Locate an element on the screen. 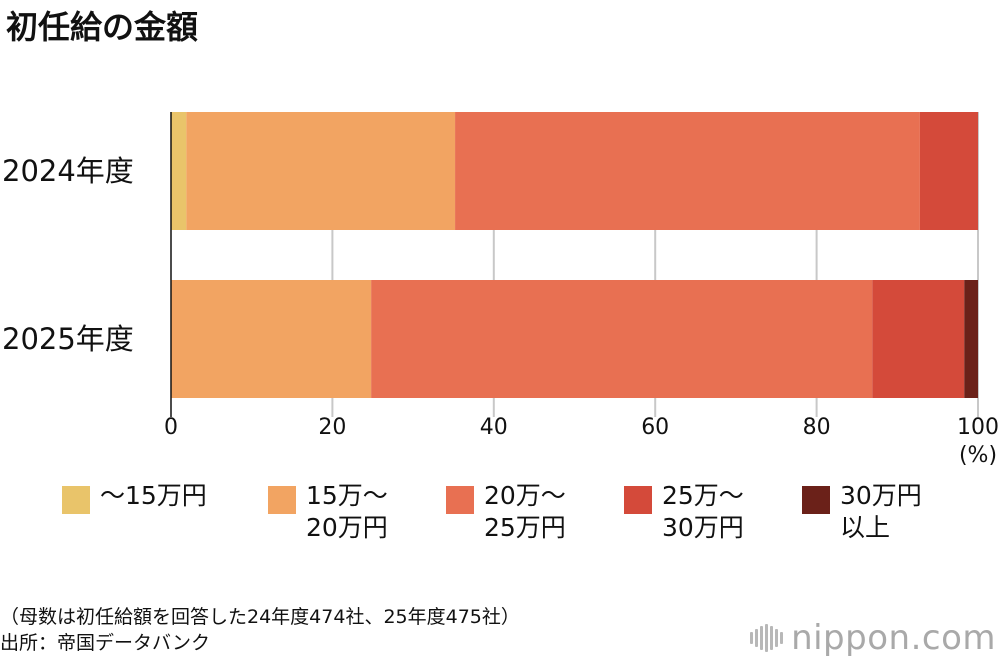 This screenshot has width=1000, height=668. legend-item: 25万〜 30万円 is located at coordinates (684, 512).